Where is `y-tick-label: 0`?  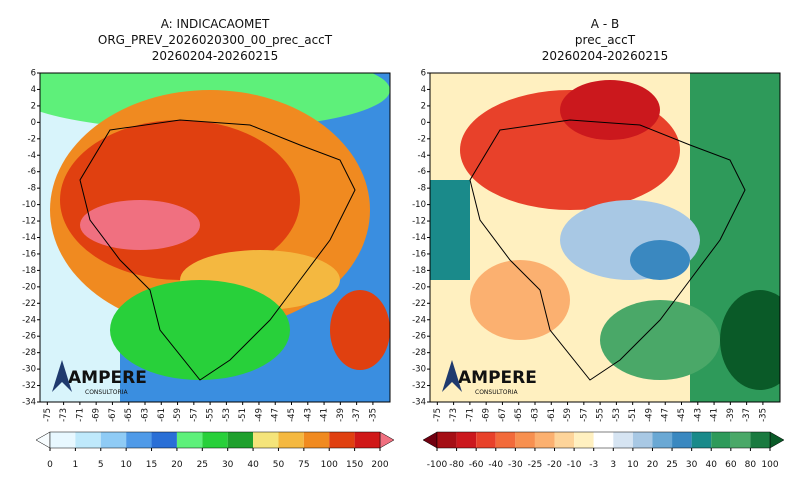
y-tick-label: 0 is located at coordinates (423, 123).